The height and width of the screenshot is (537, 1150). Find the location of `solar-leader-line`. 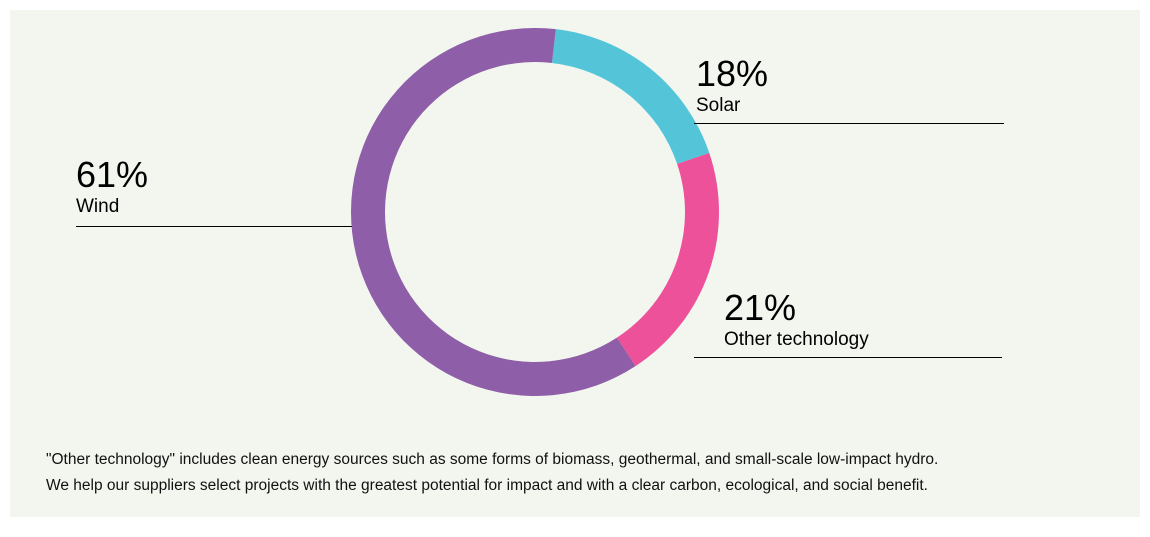

solar-leader-line is located at coordinates (849, 123).